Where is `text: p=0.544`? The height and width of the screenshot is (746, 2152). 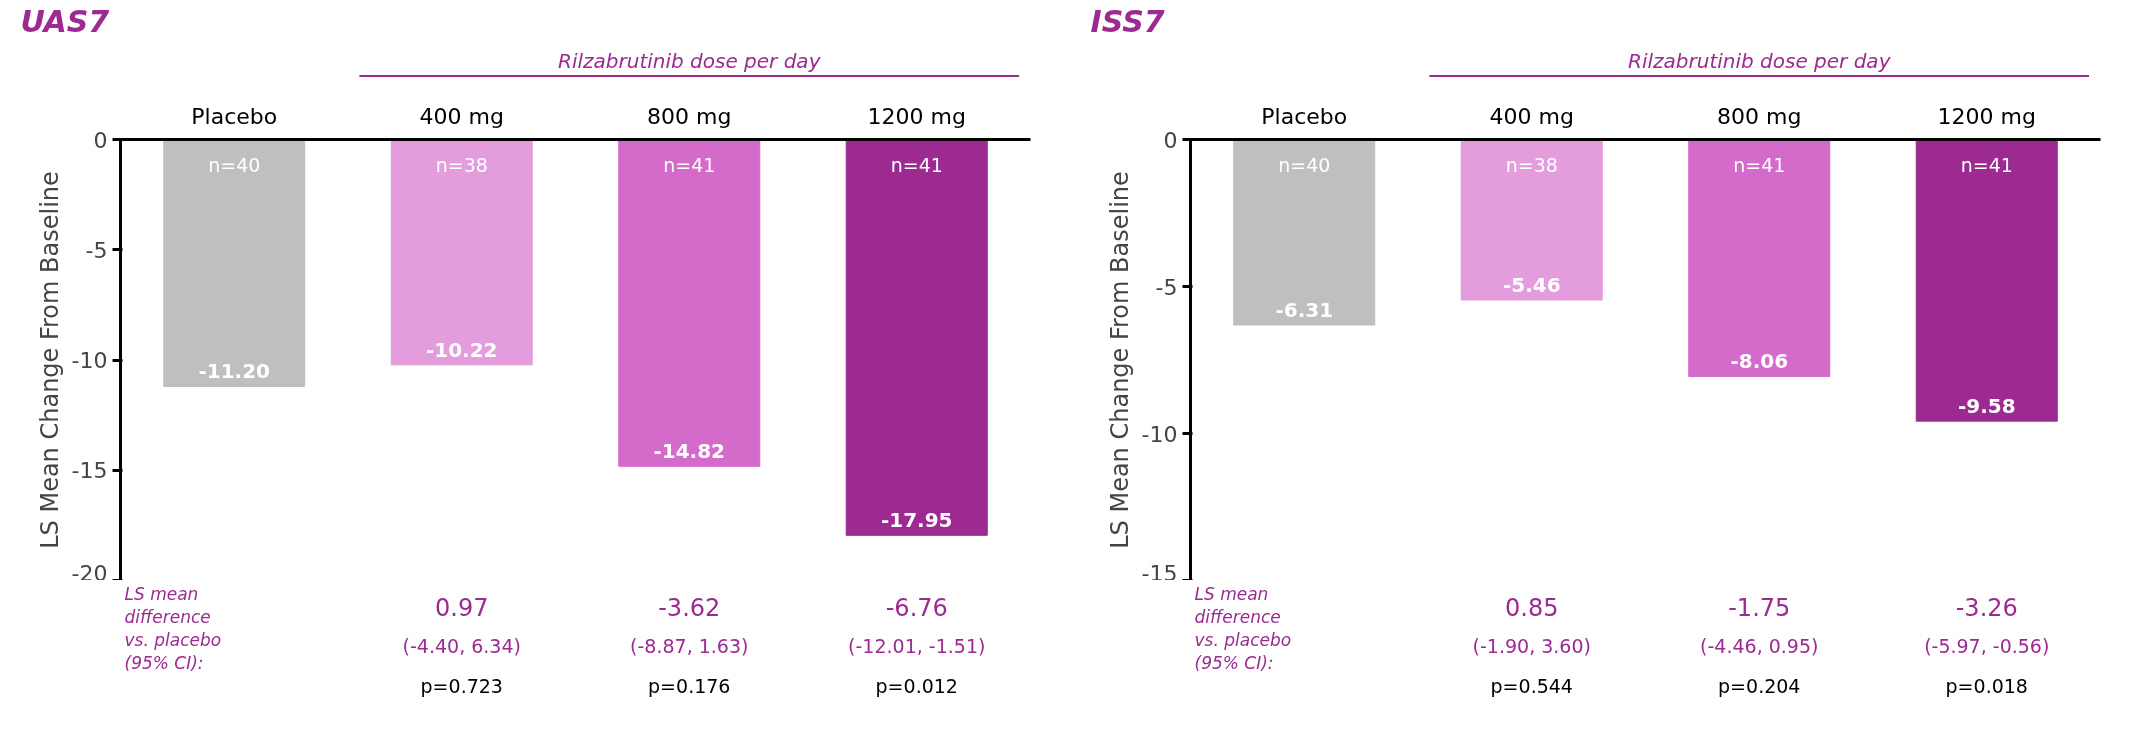 text: p=0.544 is located at coordinates (1531, 685).